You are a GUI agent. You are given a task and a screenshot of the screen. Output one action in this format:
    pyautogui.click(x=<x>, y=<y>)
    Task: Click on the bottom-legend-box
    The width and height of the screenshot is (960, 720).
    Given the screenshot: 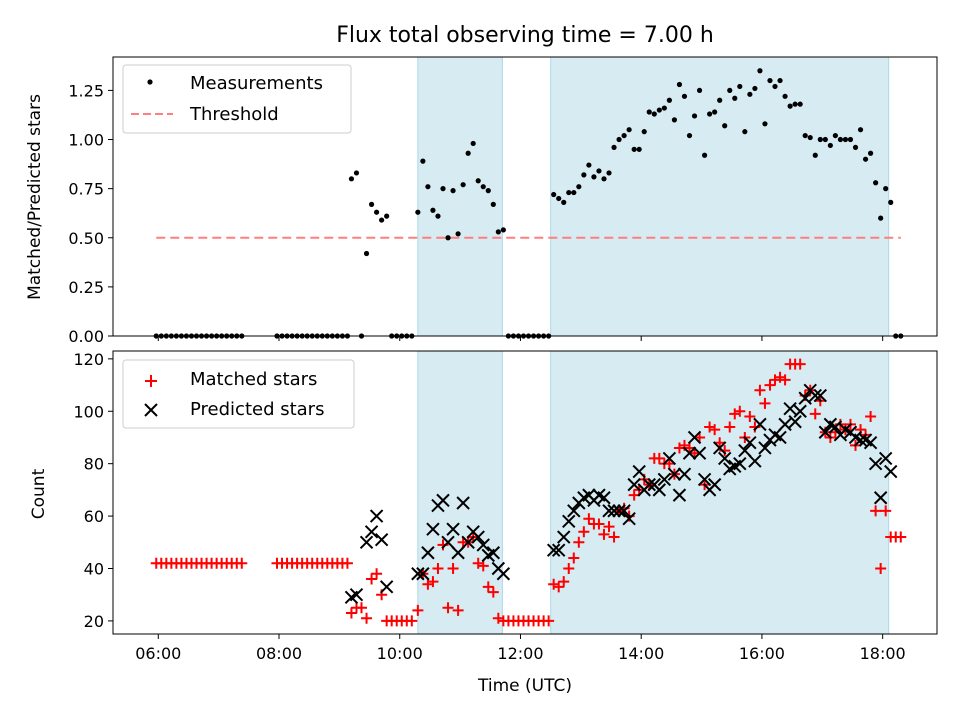 What is the action you would take?
    pyautogui.click(x=238, y=394)
    